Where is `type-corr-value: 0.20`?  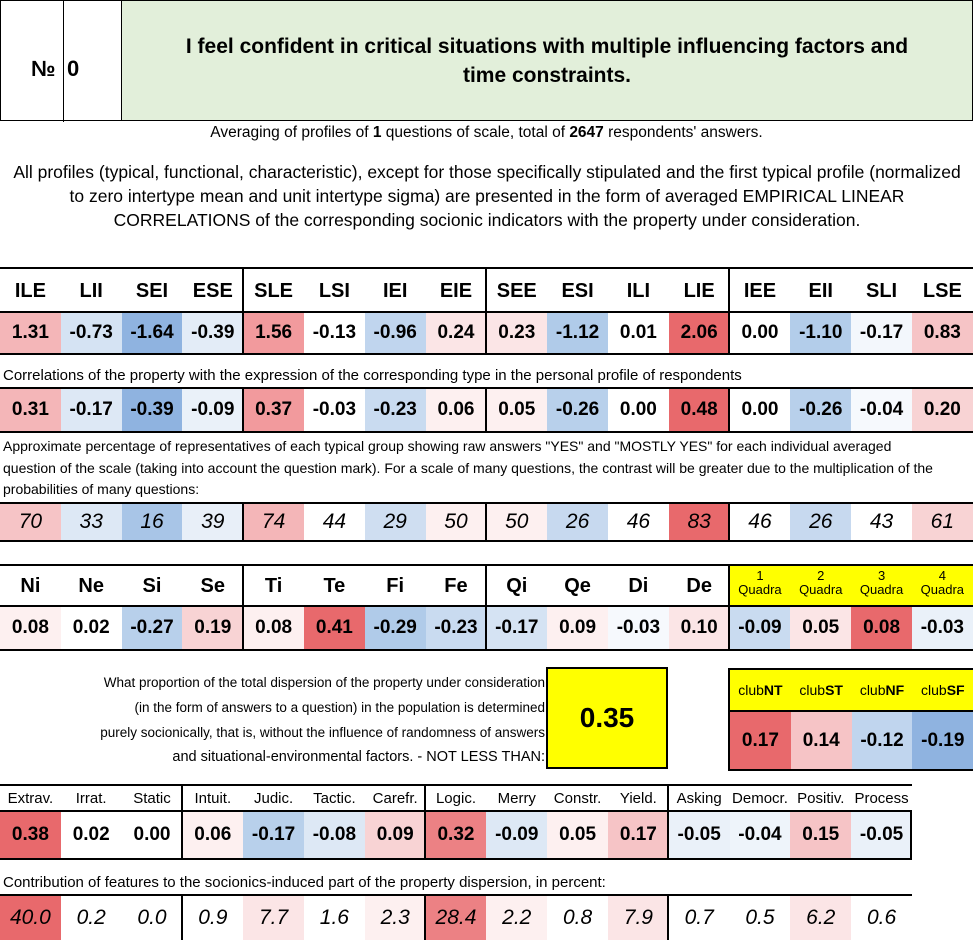
type-corr-value: 0.20 is located at coordinates (942, 410).